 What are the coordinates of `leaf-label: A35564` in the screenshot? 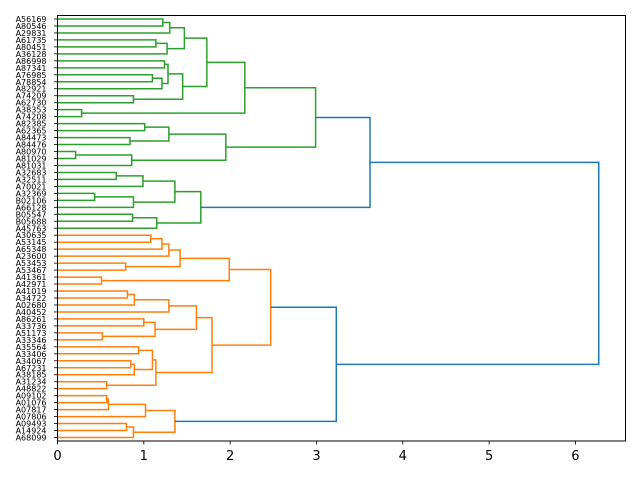 It's located at (31, 347).